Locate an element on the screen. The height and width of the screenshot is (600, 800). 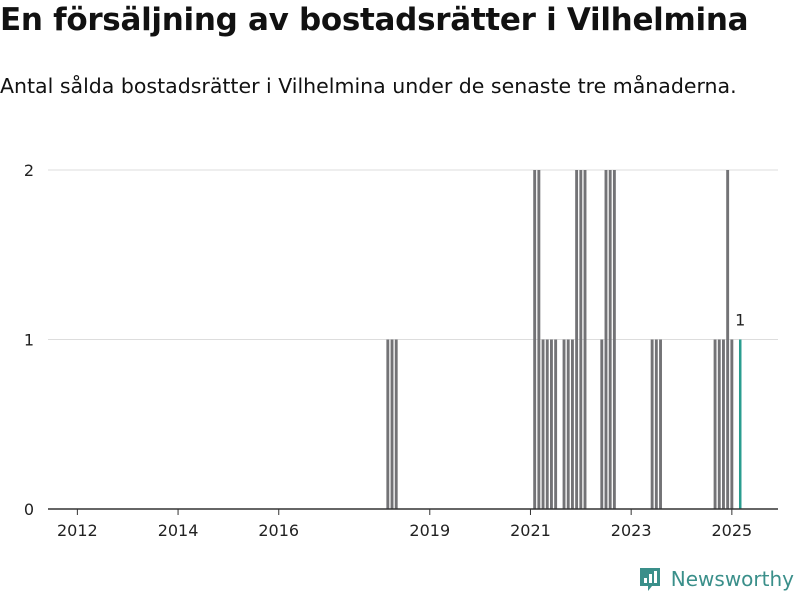
y-tick-label: 2 is located at coordinates (29, 170).